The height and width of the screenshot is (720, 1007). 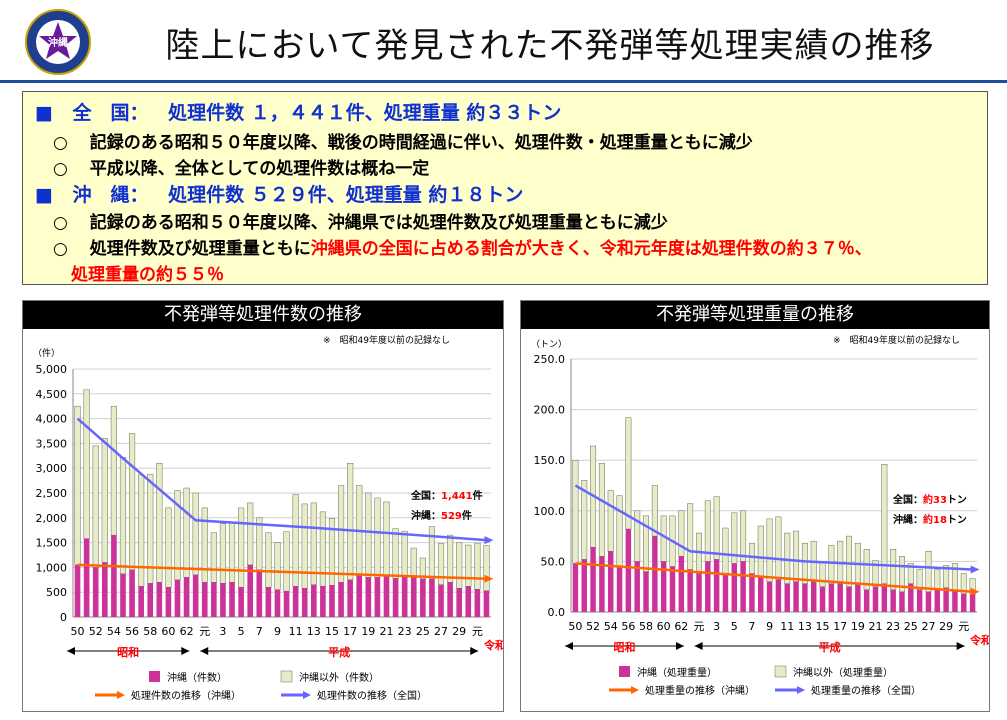 What do you see at coordinates (550, 511) in the screenshot?
I see `y-tick-label: 100.0` at bounding box center [550, 511].